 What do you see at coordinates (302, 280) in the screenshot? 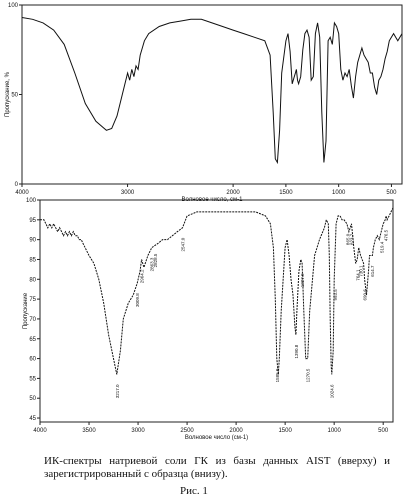
I see `peak-label-8: 1327.8` at bounding box center [302, 280].